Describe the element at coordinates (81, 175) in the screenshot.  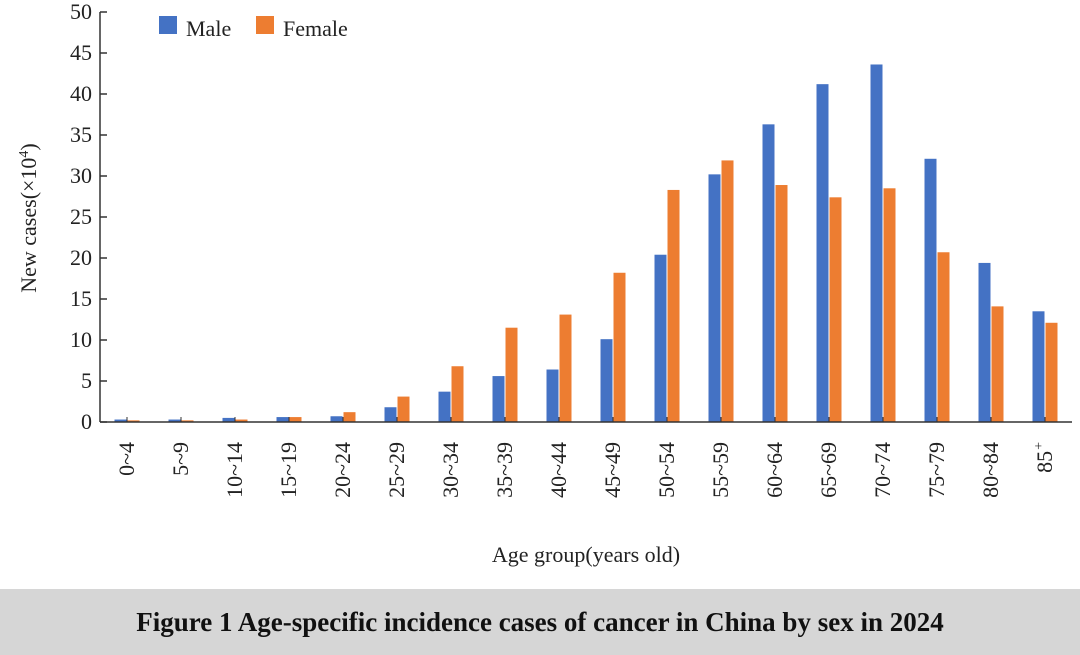
I see `y-tick-label: 30` at that location.